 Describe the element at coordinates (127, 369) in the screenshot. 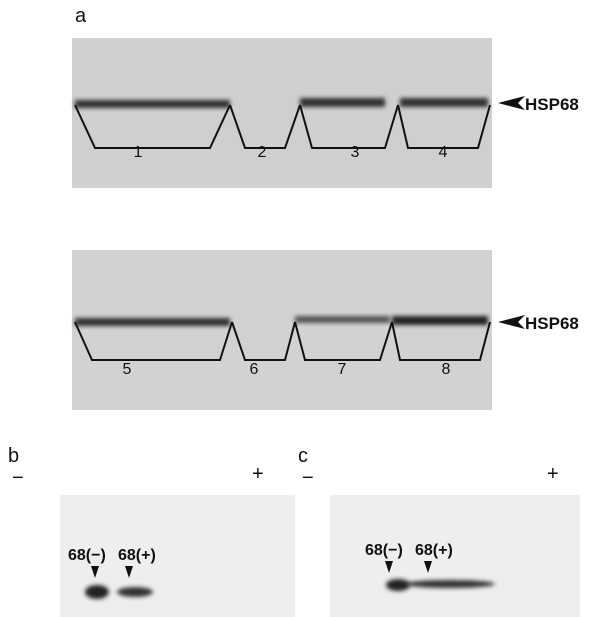

I see `lane-label: 5` at that location.